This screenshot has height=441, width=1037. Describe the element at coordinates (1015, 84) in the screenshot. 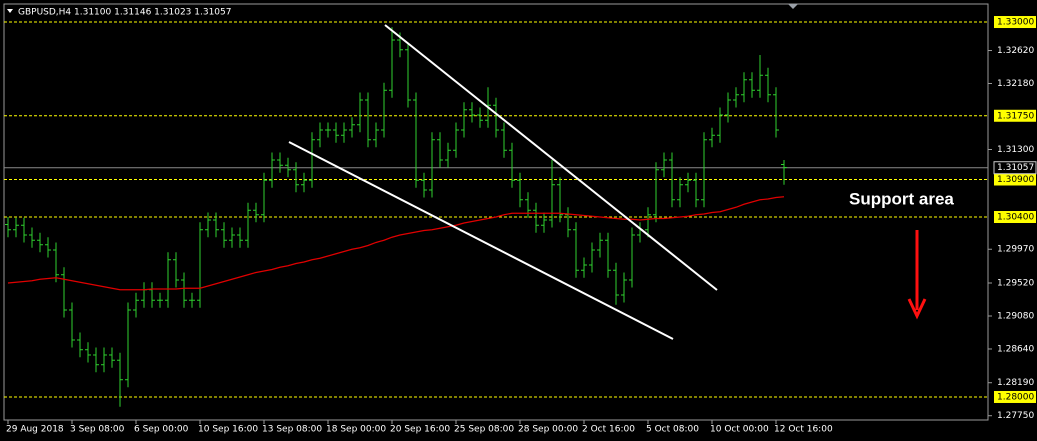

I see `y-tick-label: 1.32180` at that location.